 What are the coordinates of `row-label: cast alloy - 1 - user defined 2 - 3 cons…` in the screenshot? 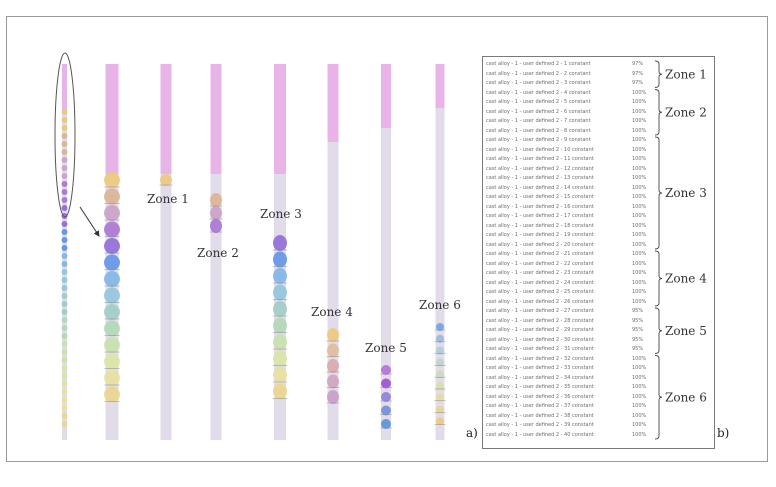 It's located at (538, 83).